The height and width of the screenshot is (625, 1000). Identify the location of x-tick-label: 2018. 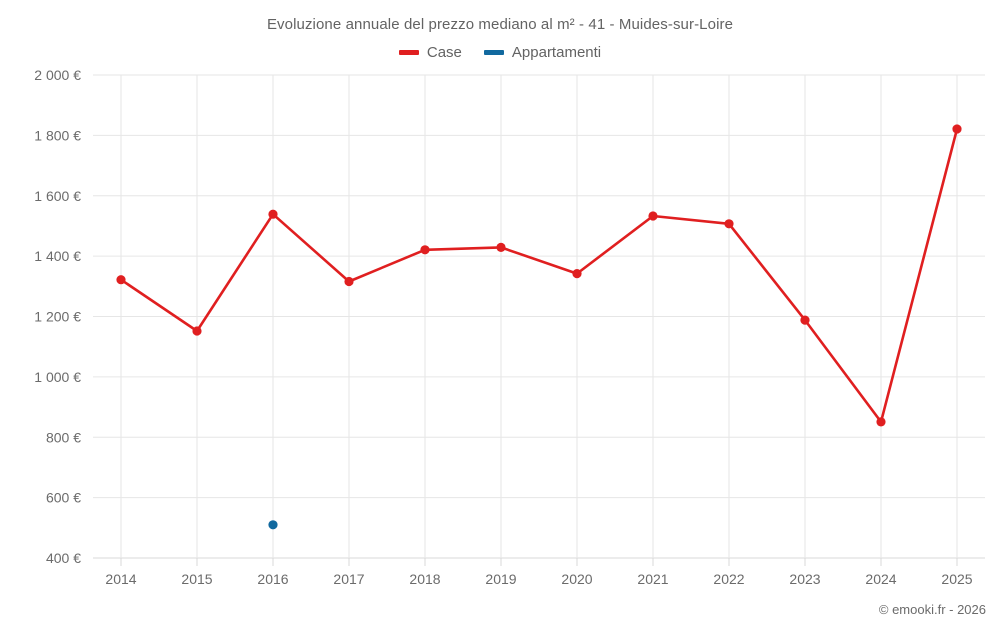
(424, 579).